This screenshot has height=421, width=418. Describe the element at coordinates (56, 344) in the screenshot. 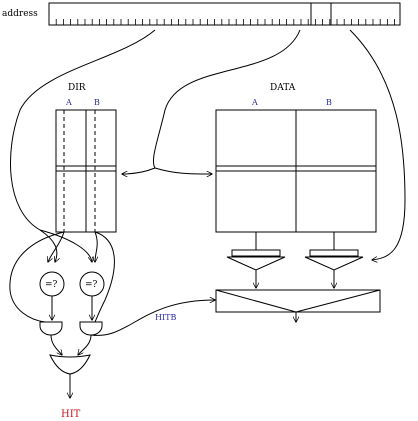

I see `and-a-to-or` at that location.